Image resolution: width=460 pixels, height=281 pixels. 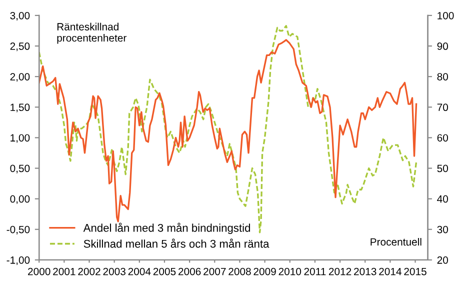 What do you see at coordinates (18, 230) in the screenshot?
I see `y-tick-label: -0,50` at bounding box center [18, 230].